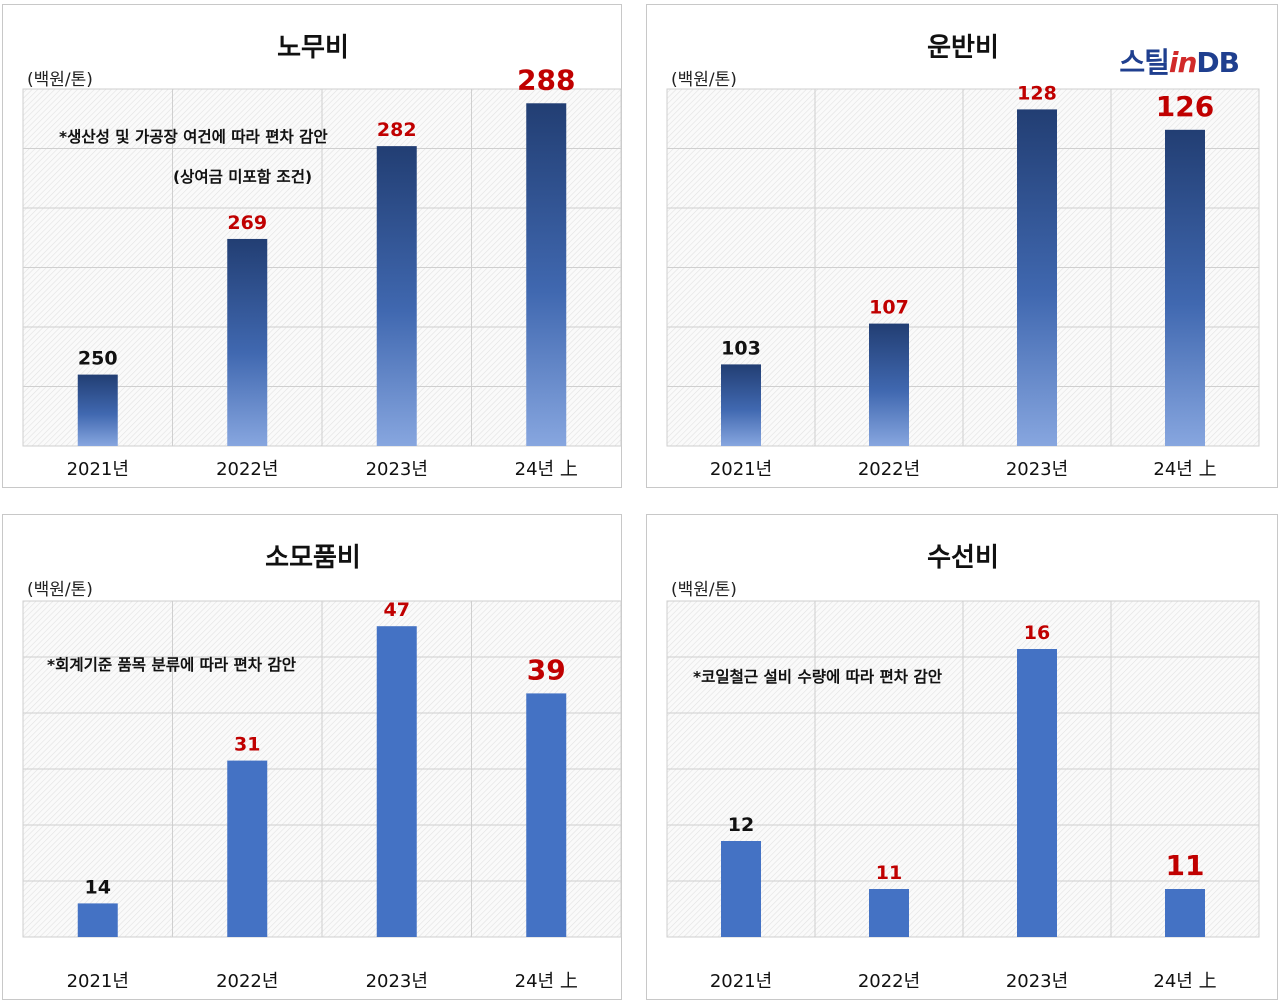 This screenshot has width=1280, height=1002. I want to click on data-label: 107, so click(889, 308).